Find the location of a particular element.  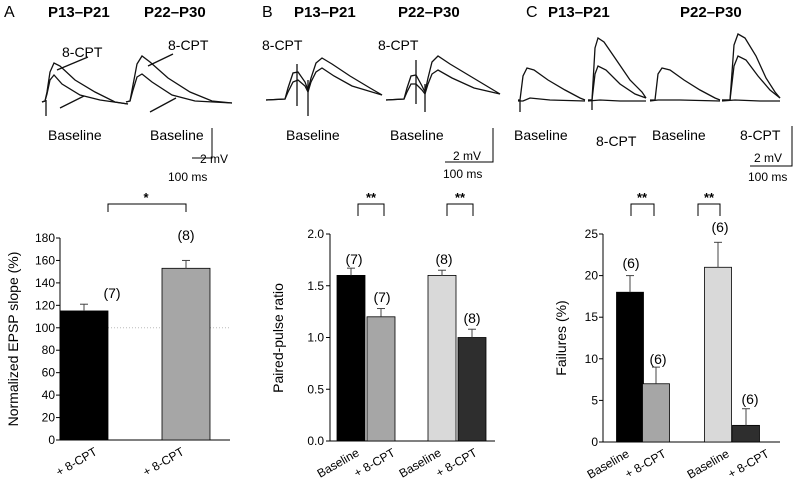

panel-letter-a: A is located at coordinates (9, 12).